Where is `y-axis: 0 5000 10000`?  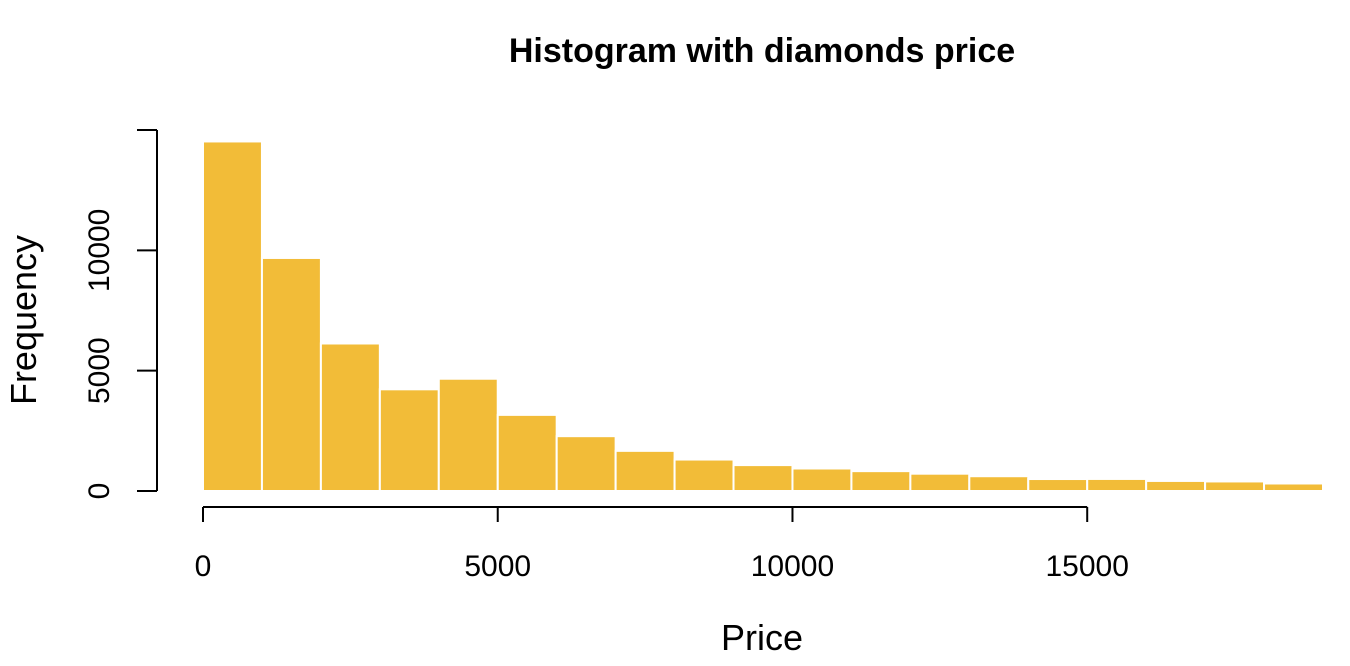
y-axis: 0 5000 10000 is located at coordinates (120, 314).